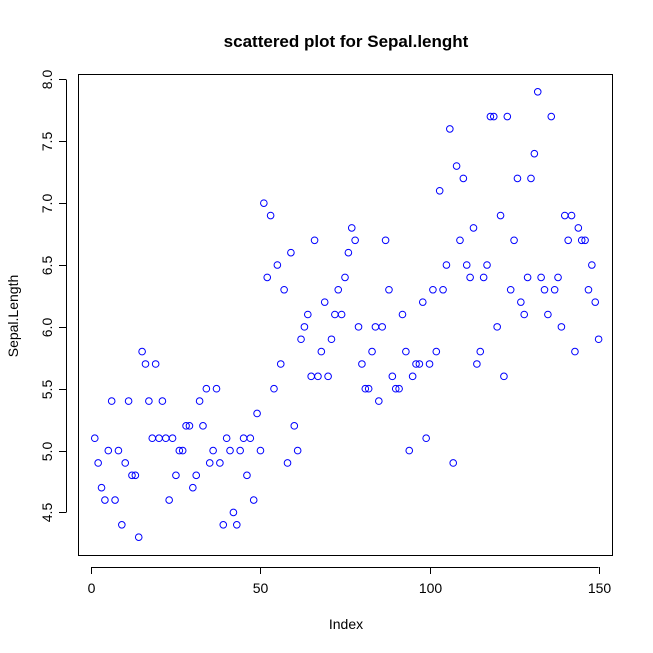 This screenshot has width=653, height=653. I want to click on y-tick-label: 5.0, so click(47, 452).